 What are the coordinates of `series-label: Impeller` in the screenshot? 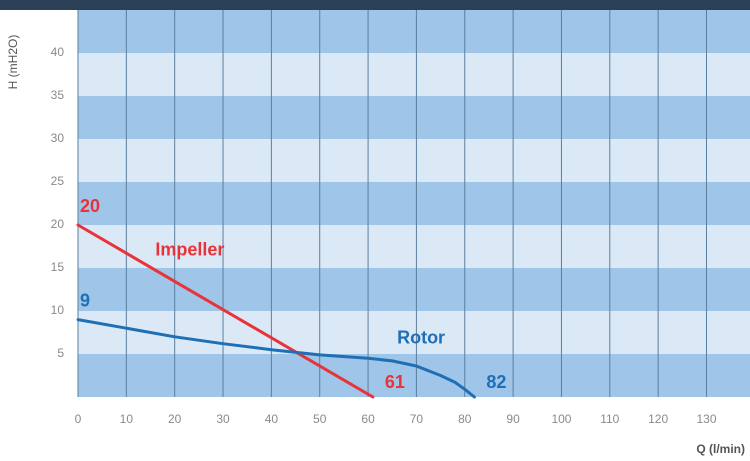 It's located at (189, 250).